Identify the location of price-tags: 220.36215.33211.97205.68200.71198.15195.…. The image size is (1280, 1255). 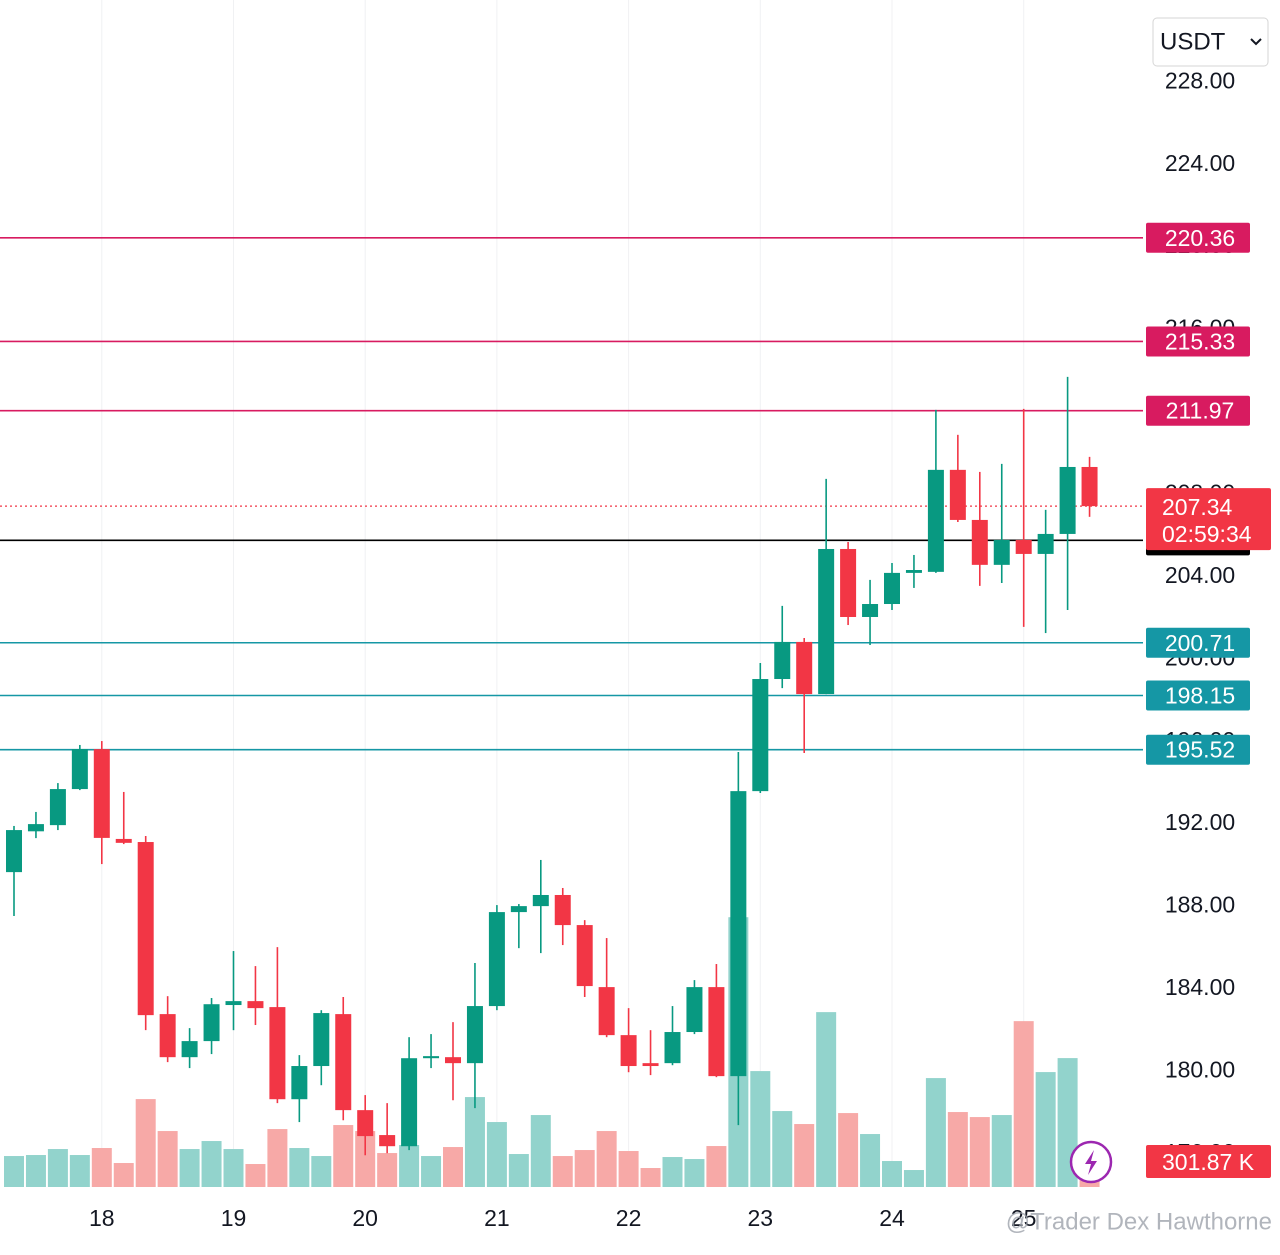
(1208, 700).